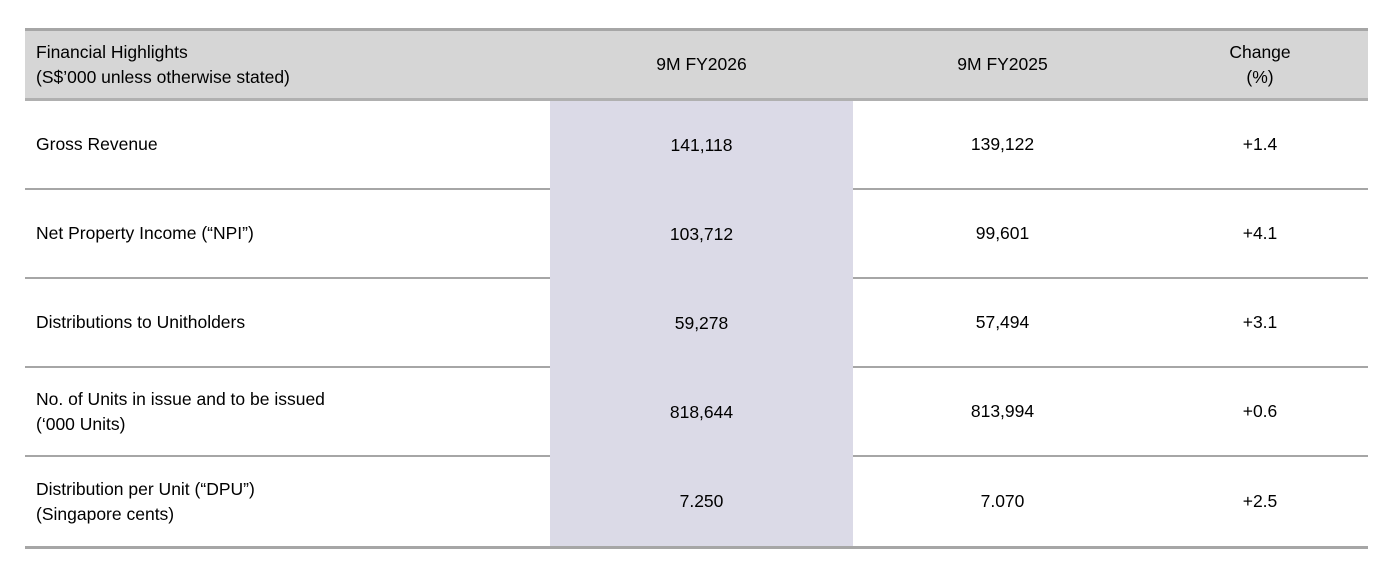 This screenshot has height=565, width=1390. What do you see at coordinates (112, 51) in the screenshot?
I see `header-title-line1: Financial Highlights` at bounding box center [112, 51].